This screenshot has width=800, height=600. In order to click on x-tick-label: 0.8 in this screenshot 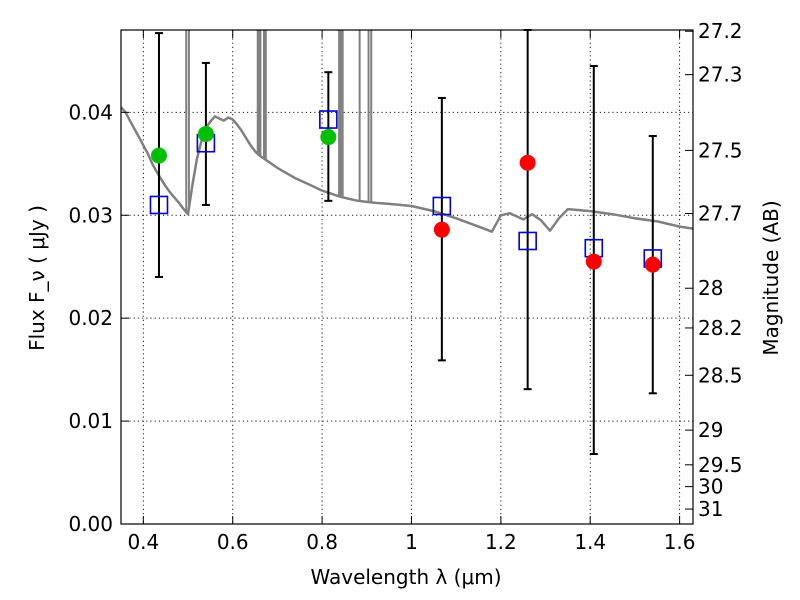, I will do `click(322, 542)`.